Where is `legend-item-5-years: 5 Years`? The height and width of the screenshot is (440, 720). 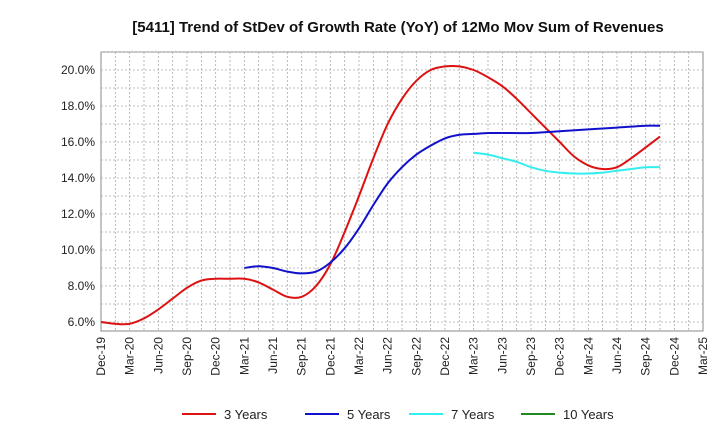 legend-item-5-years: 5 Years is located at coordinates (348, 414).